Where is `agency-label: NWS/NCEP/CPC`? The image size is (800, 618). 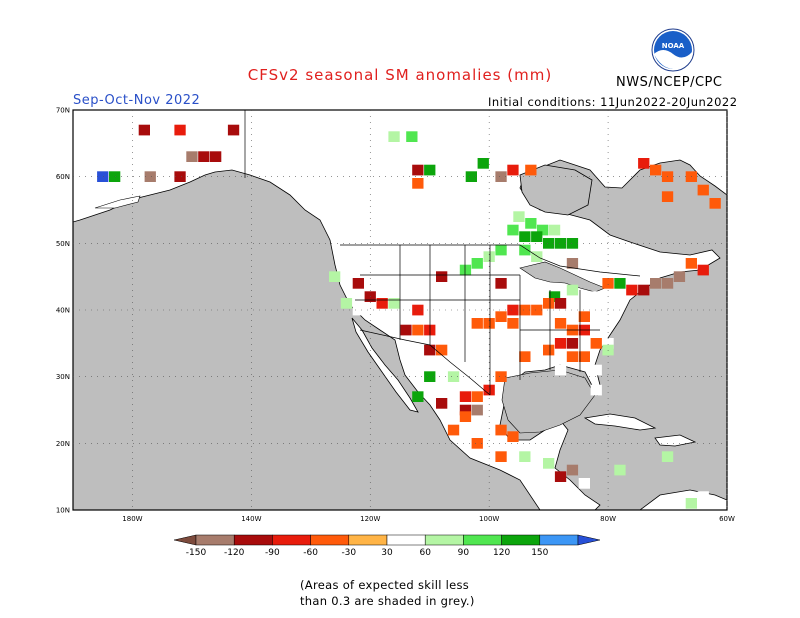 agency-label: NWS/NCEP/CPC is located at coordinates (669, 82).